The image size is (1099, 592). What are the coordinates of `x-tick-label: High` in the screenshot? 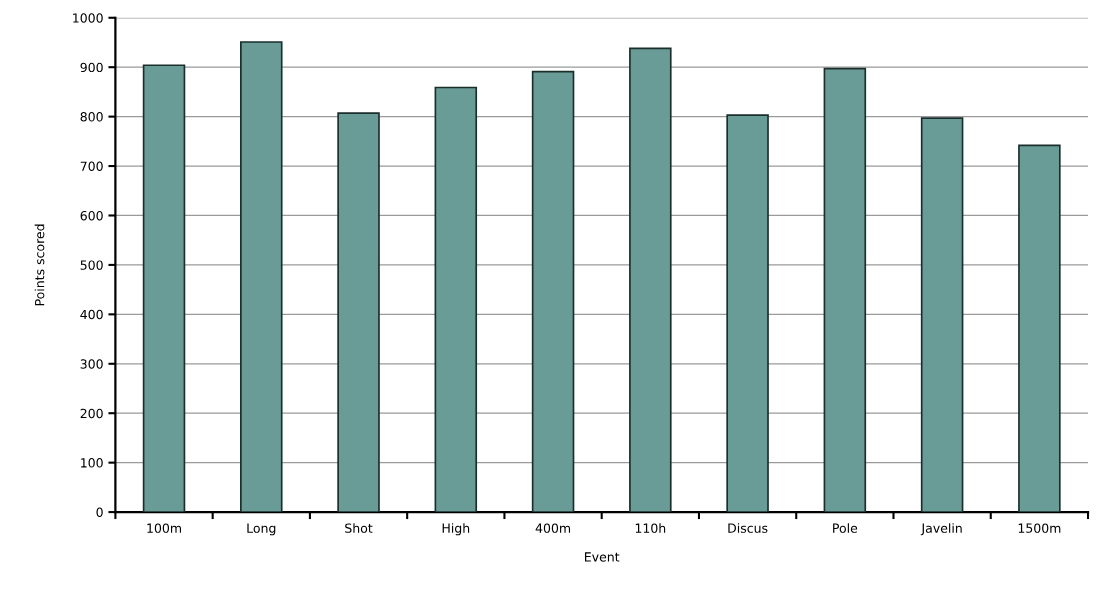 It's located at (456, 529).